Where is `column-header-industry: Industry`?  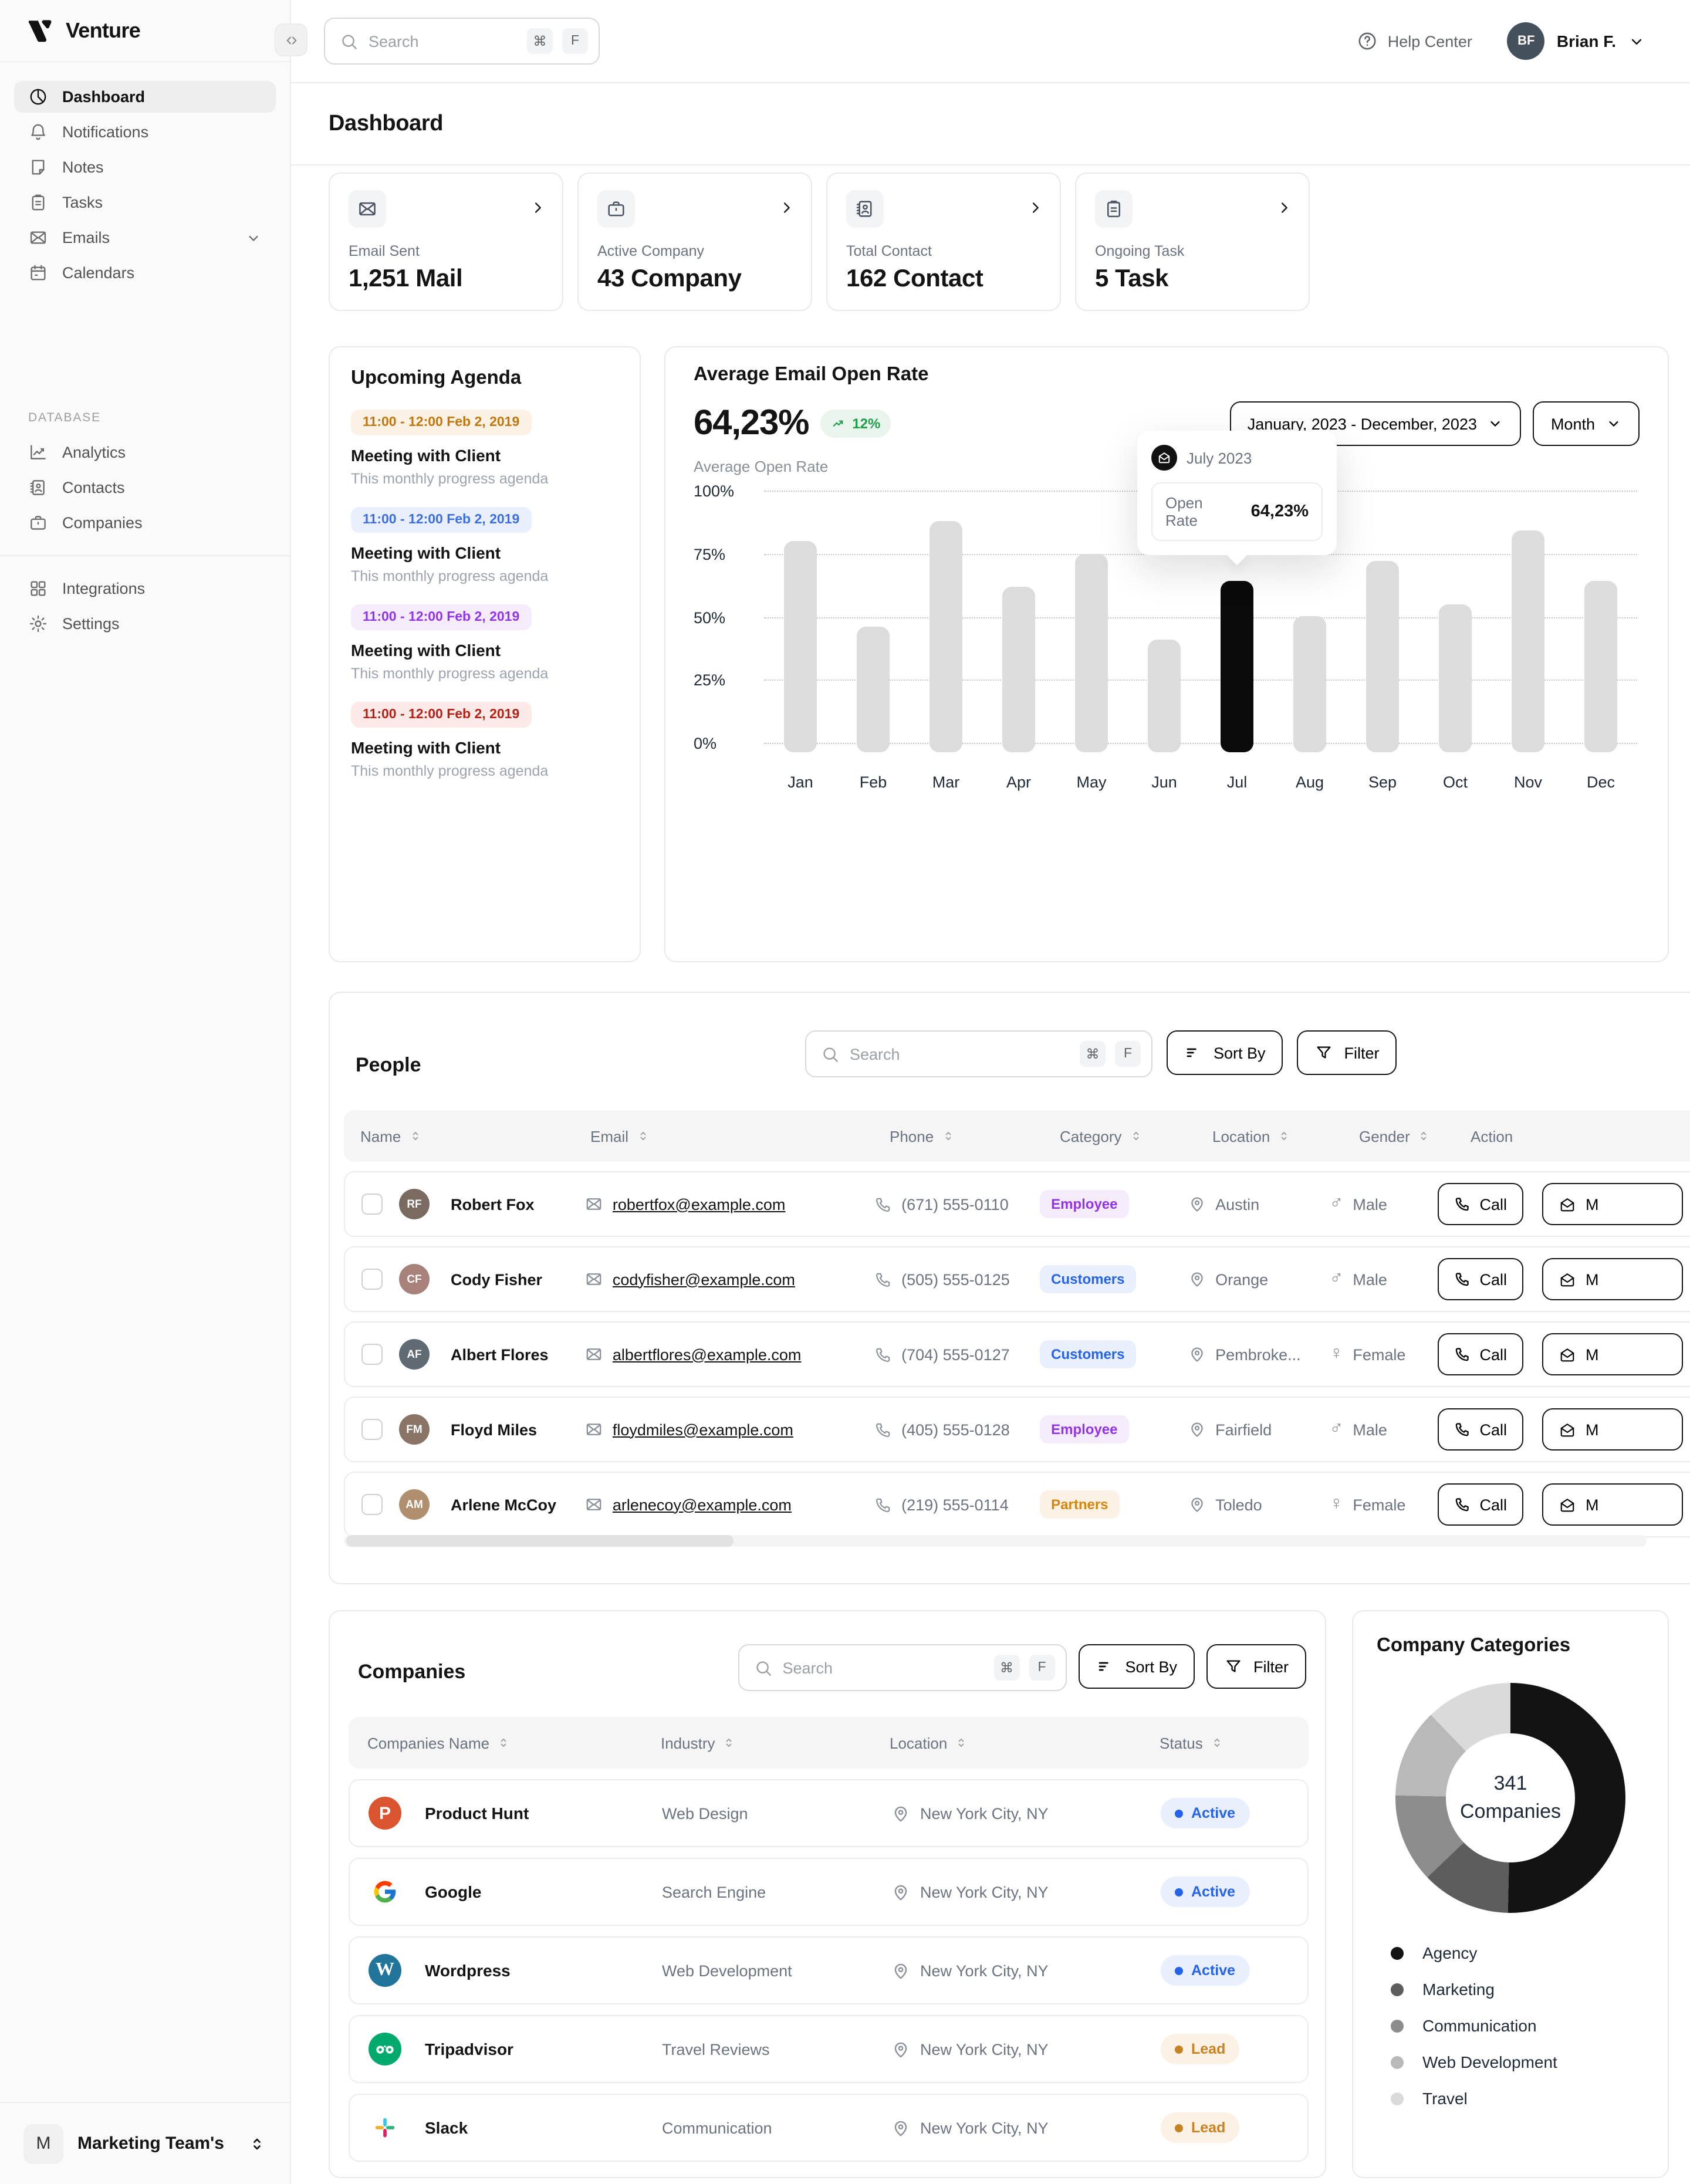
column-header-industry: Industry is located at coordinates (775, 1743).